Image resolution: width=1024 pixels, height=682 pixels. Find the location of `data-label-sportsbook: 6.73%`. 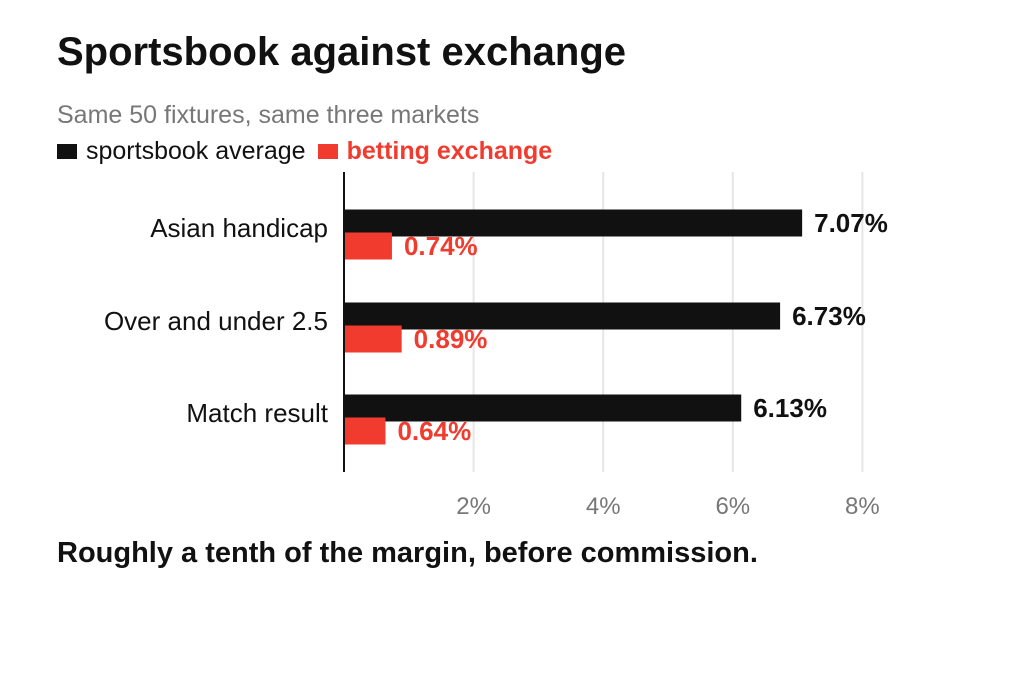

data-label-sportsbook: 6.73% is located at coordinates (829, 316).